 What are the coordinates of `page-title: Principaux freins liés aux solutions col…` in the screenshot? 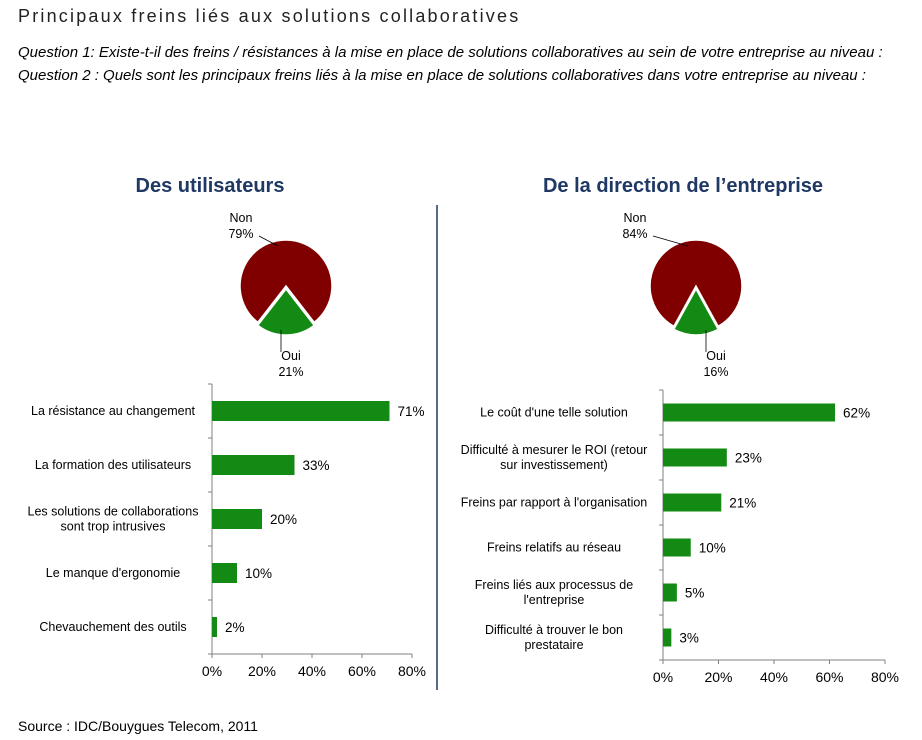 It's located at (269, 16).